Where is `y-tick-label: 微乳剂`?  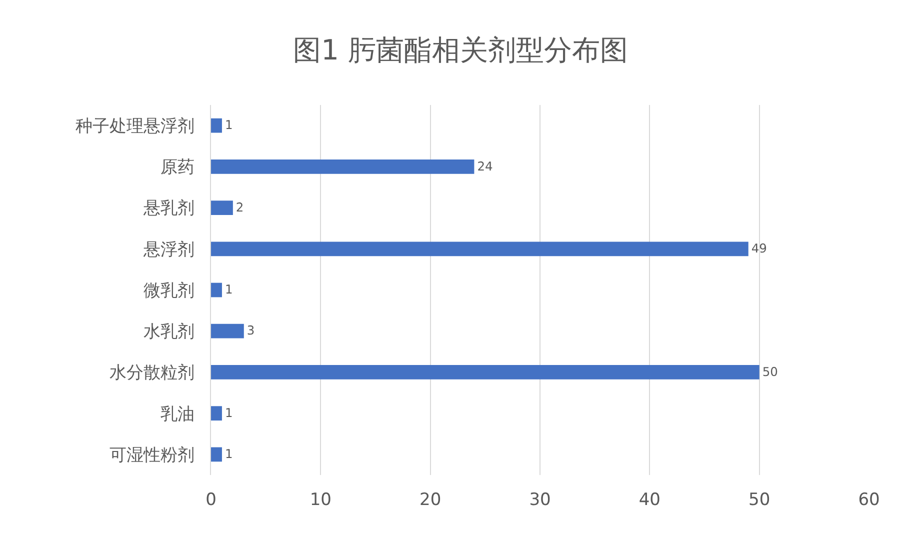 y-tick-label: 微乳剂 is located at coordinates (169, 290).